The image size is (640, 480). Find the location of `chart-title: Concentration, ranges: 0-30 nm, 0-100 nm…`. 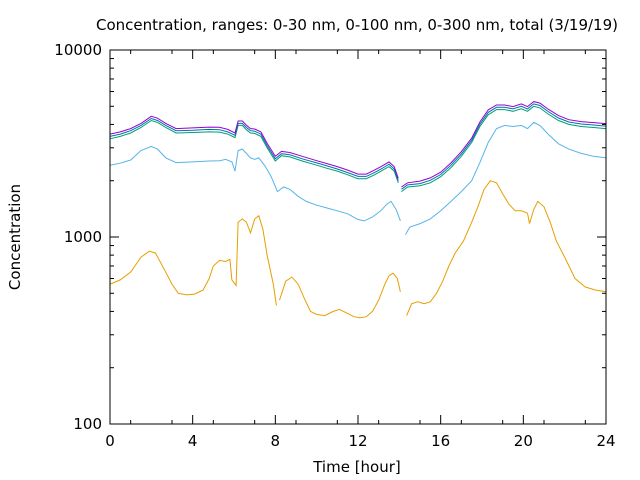

chart-title: Concentration, ranges: 0-30 nm, 0-100 nm… is located at coordinates (357, 25).